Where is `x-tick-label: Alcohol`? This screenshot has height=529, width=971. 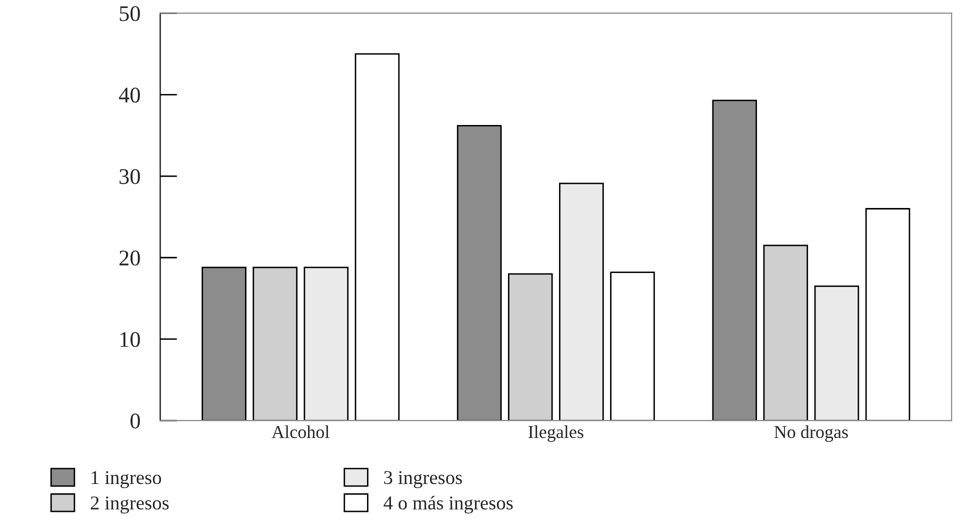 x-tick-label: Alcohol is located at coordinates (301, 431).